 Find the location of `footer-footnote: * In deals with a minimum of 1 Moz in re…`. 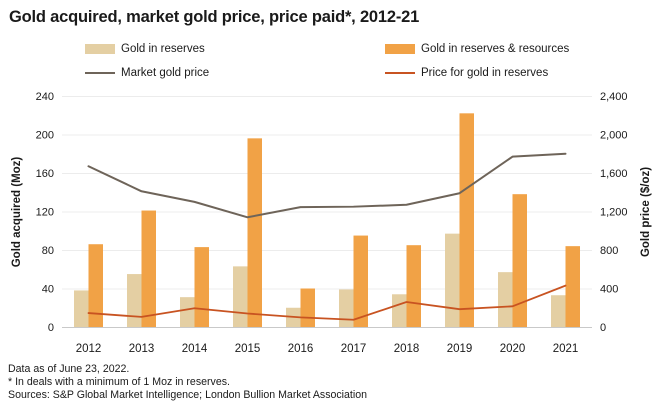

footer-footnote: * In deals with a minimum of 1 Moz in re… is located at coordinates (119, 382).